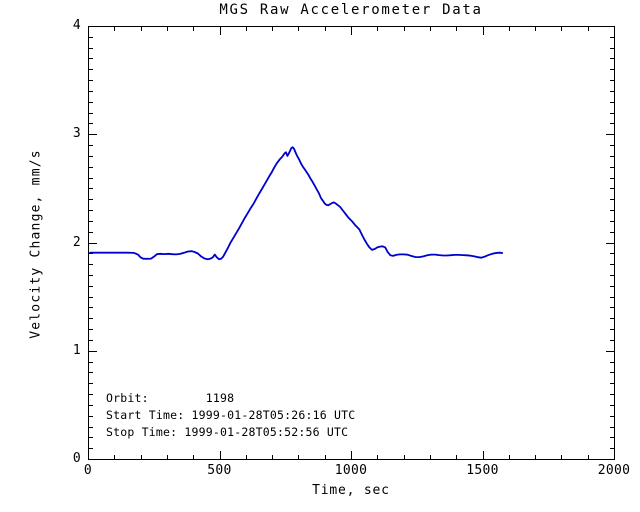 This screenshot has width=640, height=512. Describe the element at coordinates (351, 10) in the screenshot. I see `chart-title: MGS Raw Accelerometer Data` at that location.